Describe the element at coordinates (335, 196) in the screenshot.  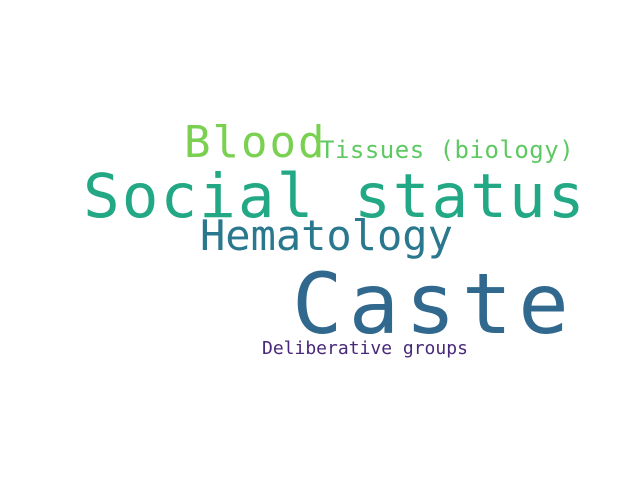
I see `word-social-status: Social status` at that location.